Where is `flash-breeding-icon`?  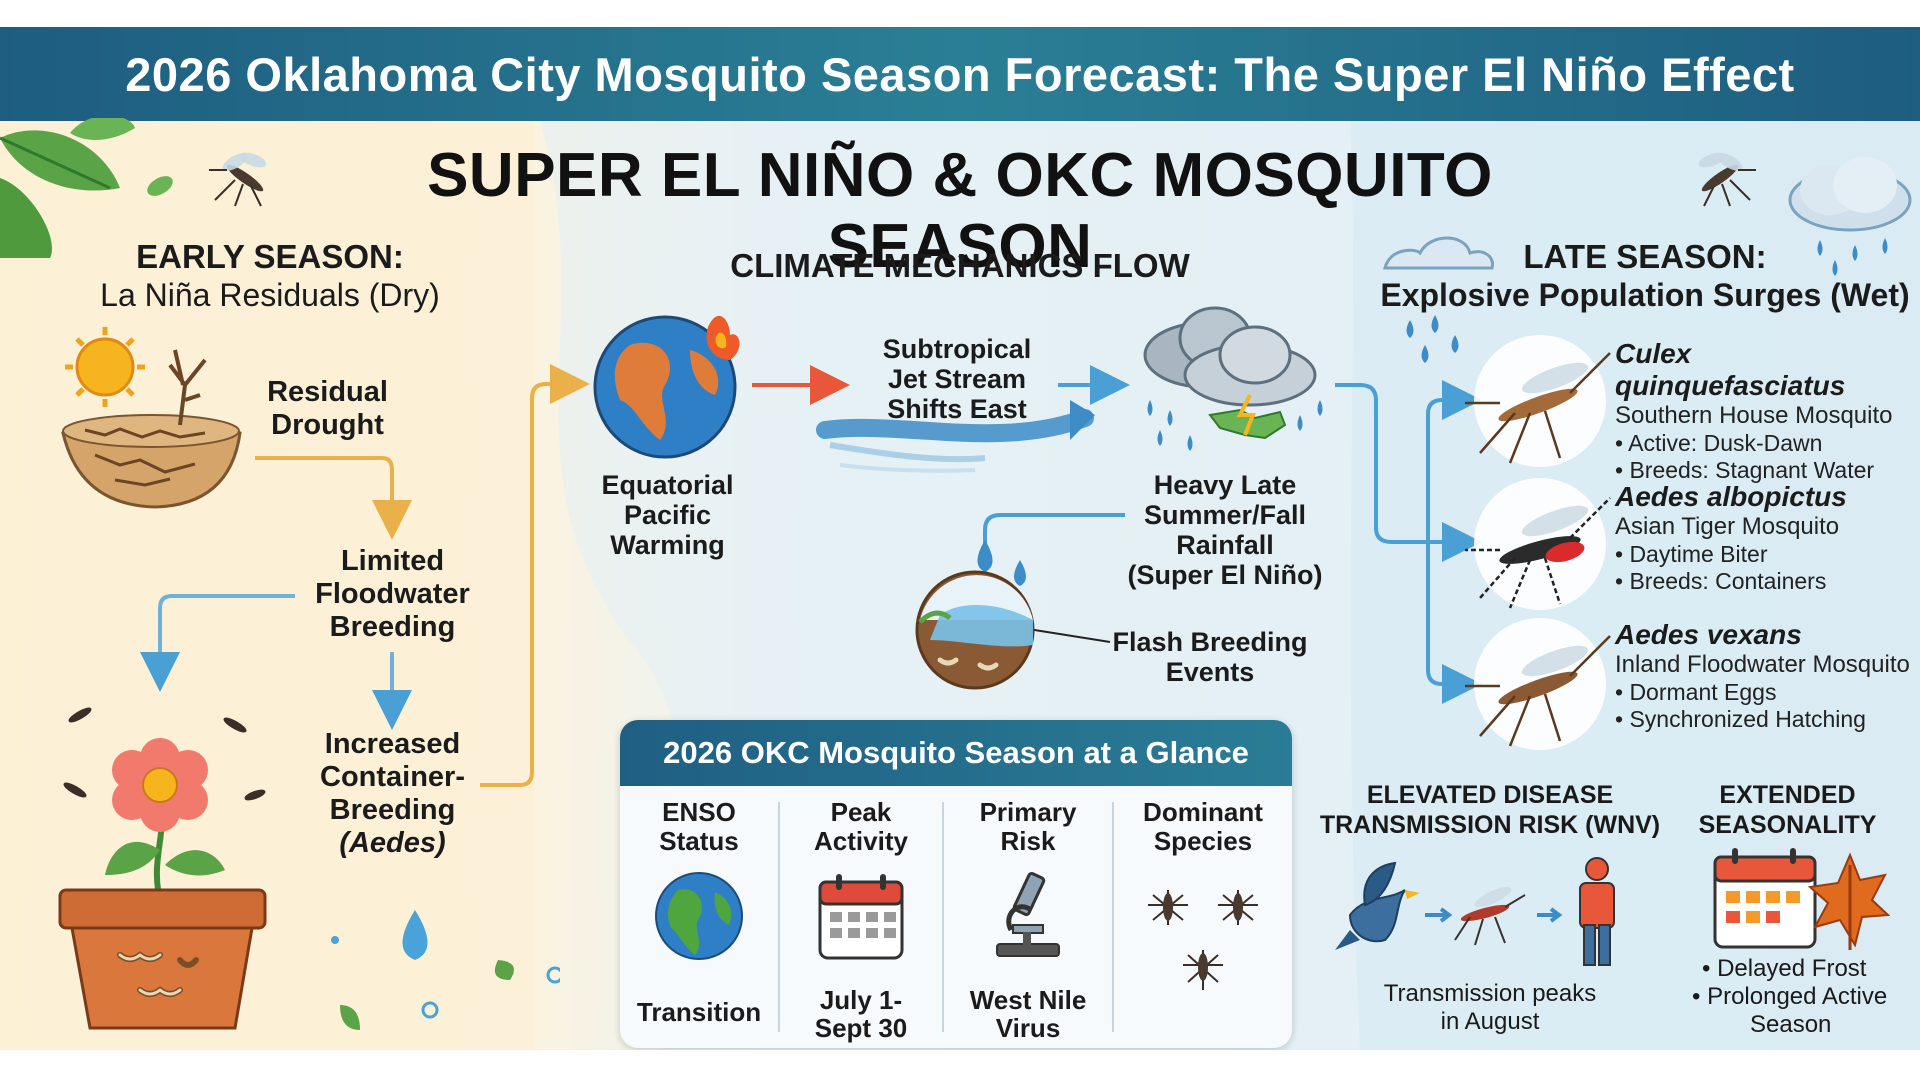
flash-breeding-icon is located at coordinates (975, 615).